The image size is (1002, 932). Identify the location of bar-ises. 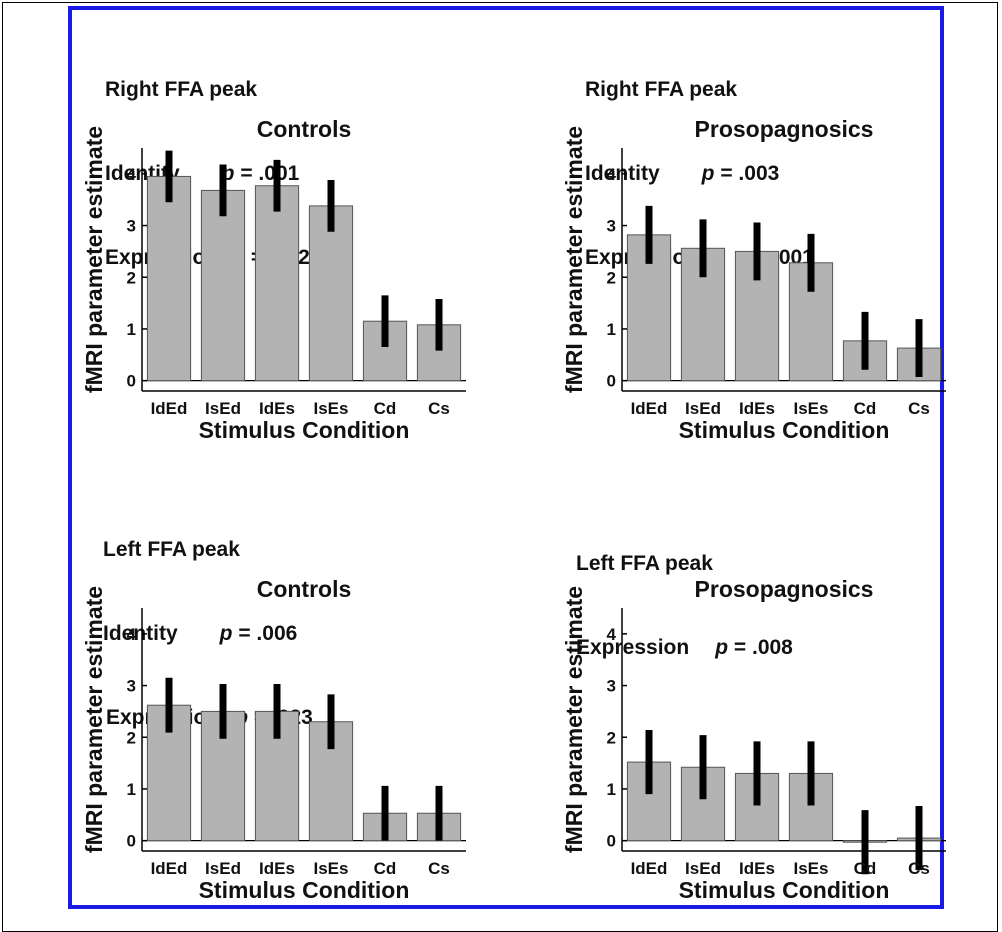
(331, 293).